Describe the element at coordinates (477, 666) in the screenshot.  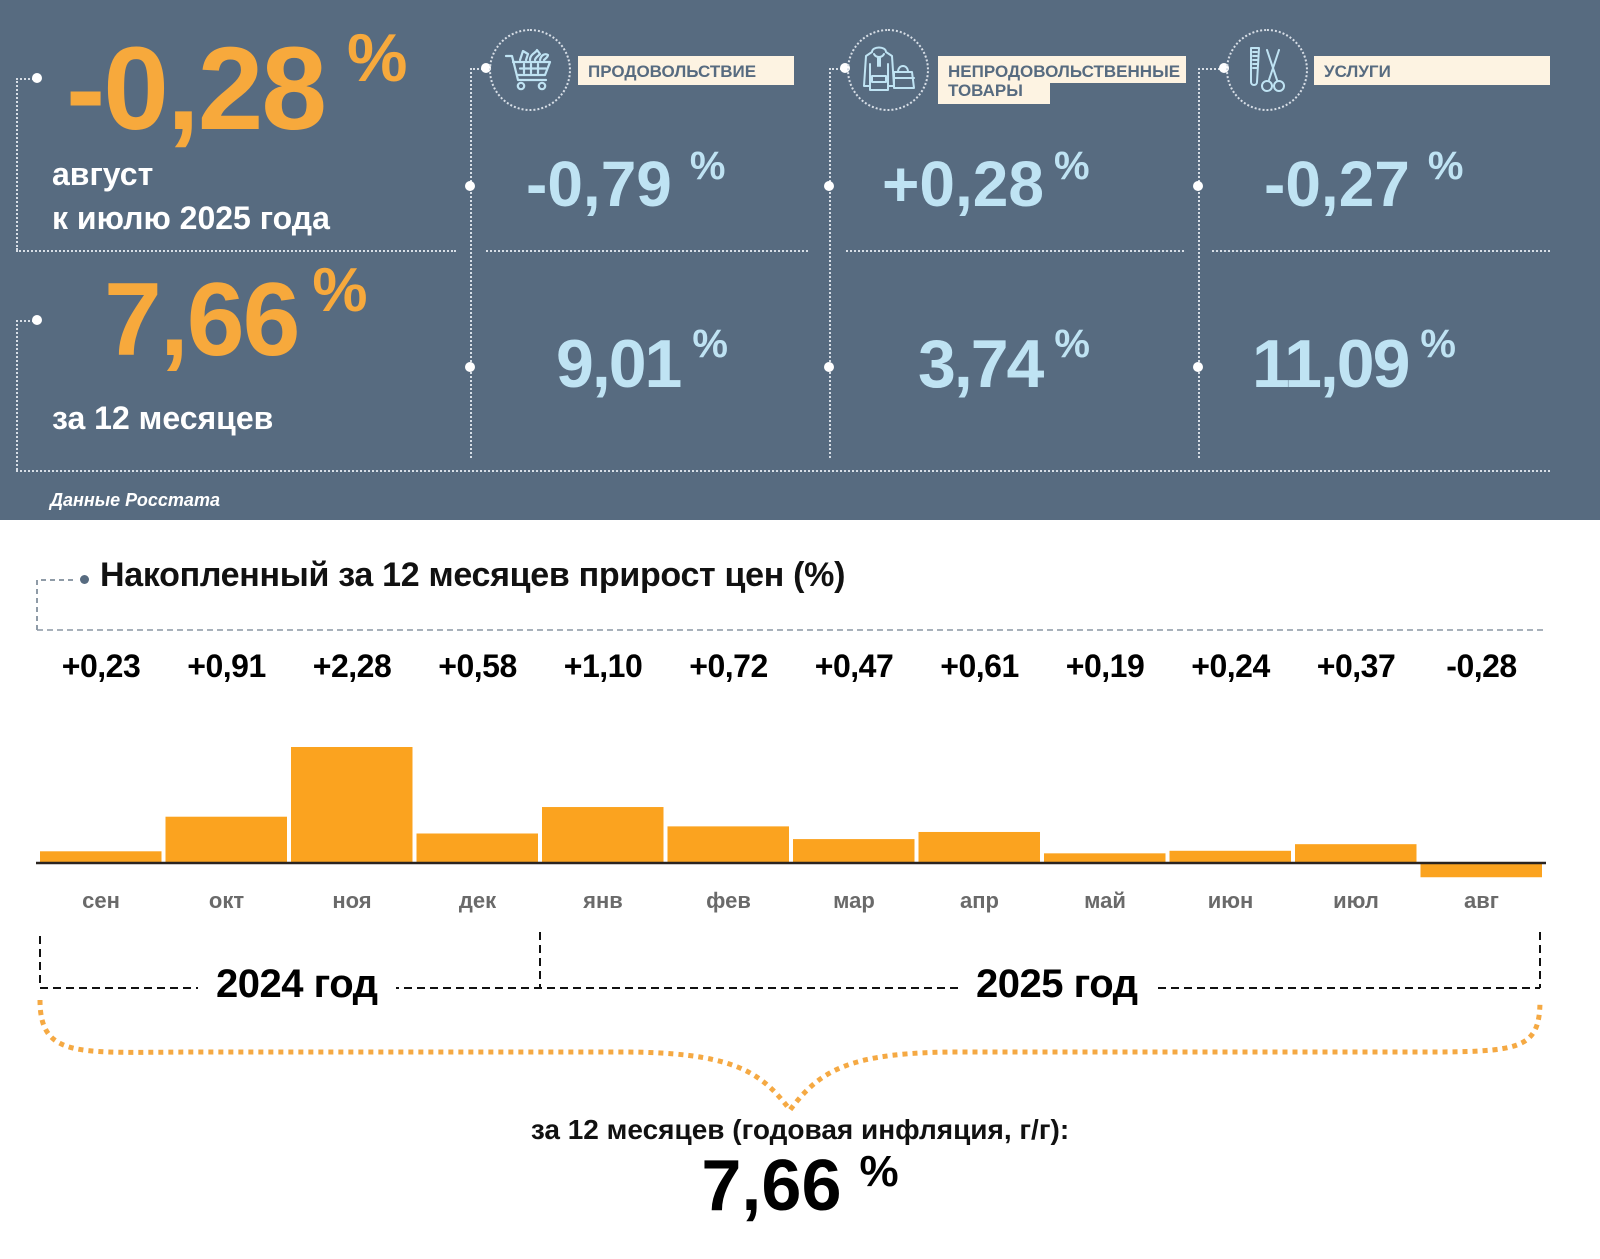
I see `value-label-дек: +0,58` at that location.